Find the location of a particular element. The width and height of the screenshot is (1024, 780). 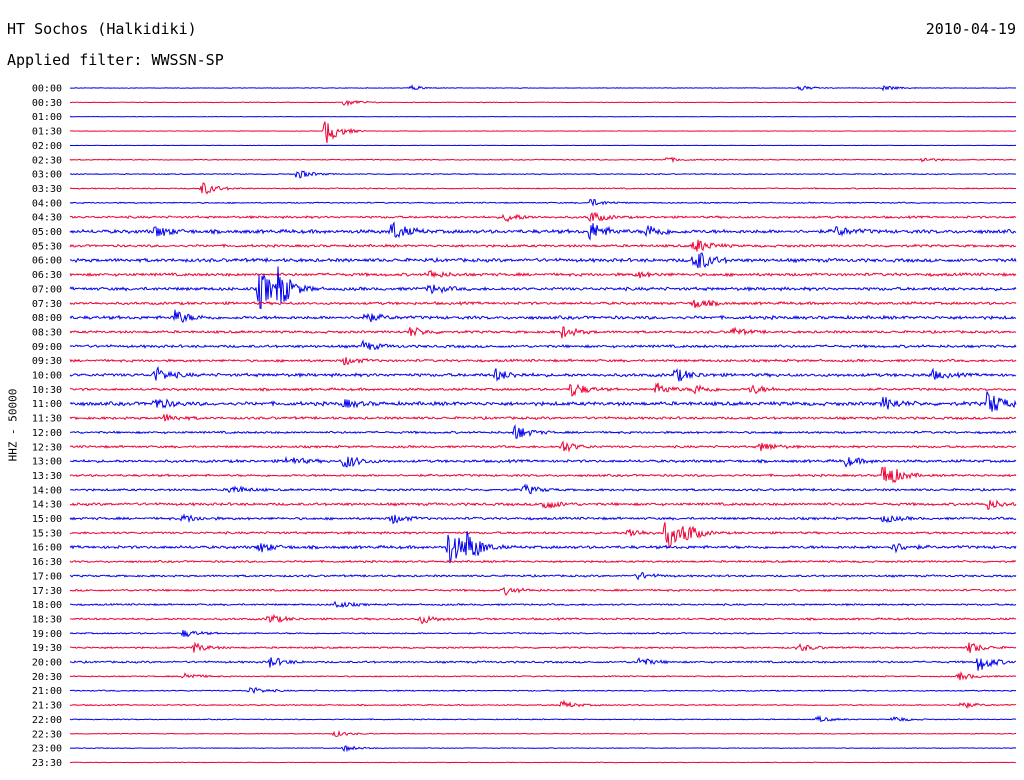

time-label: 13:30 is located at coordinates (47, 476).